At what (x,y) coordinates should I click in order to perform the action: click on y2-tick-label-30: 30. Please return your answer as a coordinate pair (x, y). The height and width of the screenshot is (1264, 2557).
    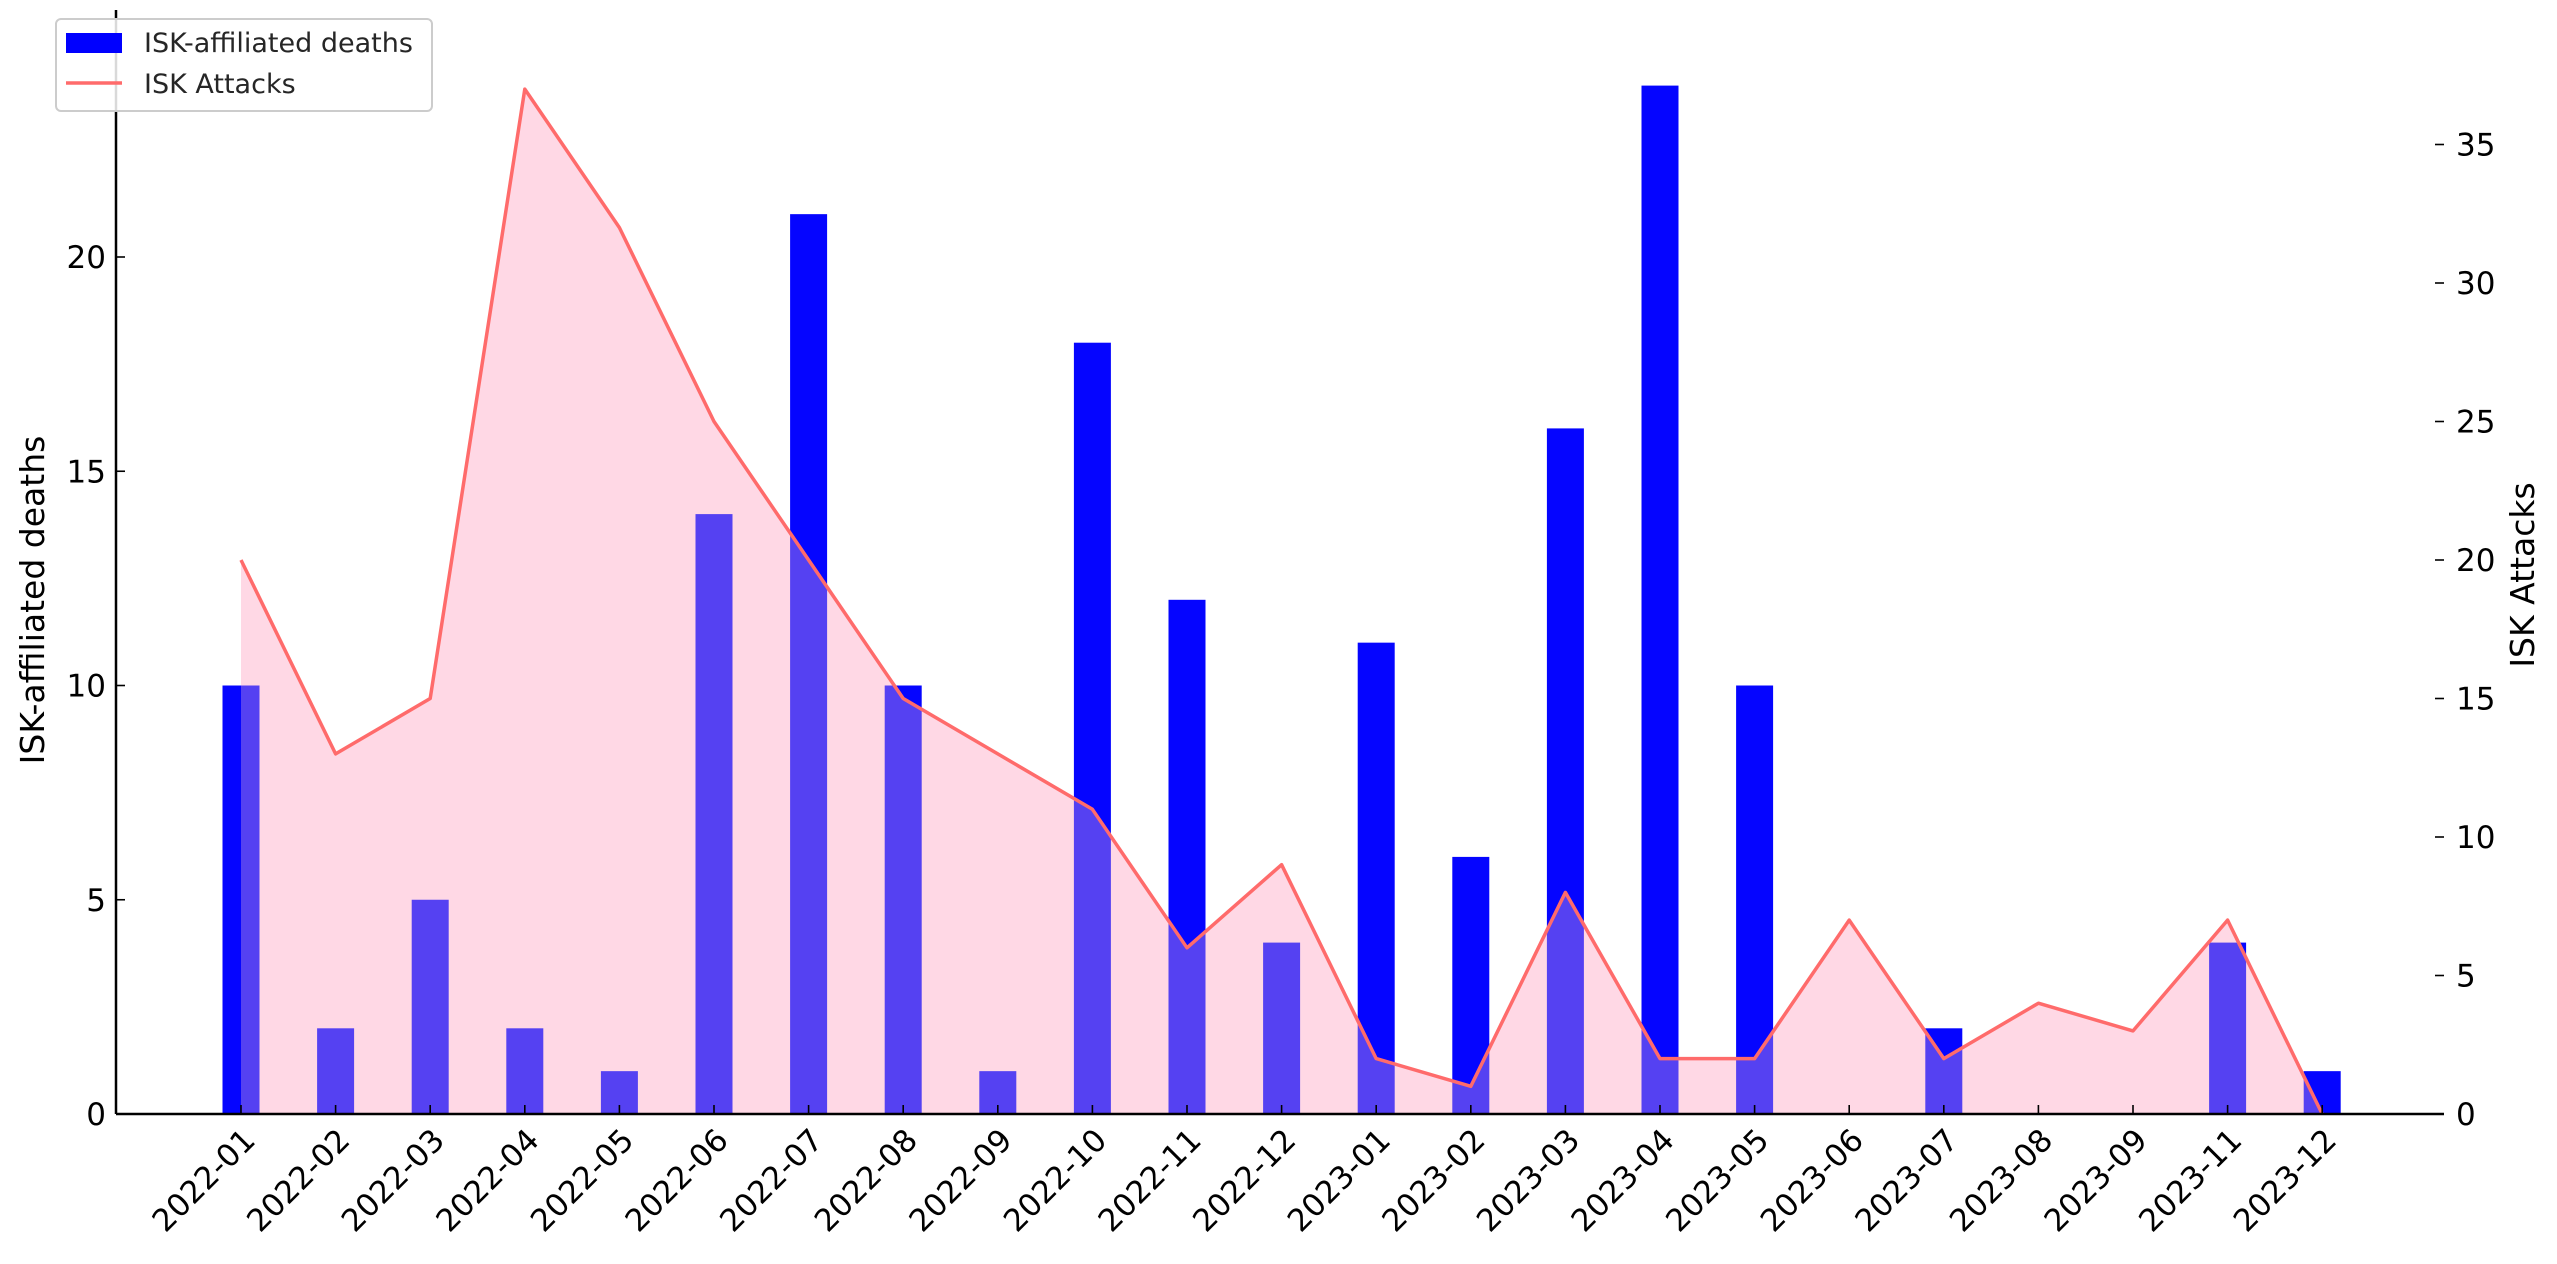
    Looking at the image, I should click on (2475, 284).